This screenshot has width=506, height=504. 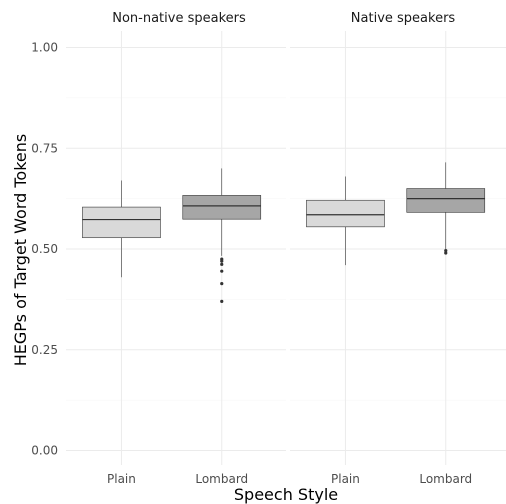 I want to click on y-tick-label: 0.50, so click(x=44, y=249).